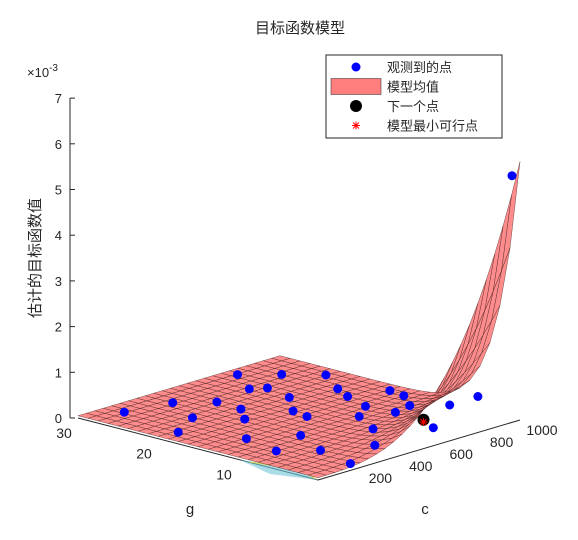  I want to click on legend-label: 下一个点, so click(413, 107).